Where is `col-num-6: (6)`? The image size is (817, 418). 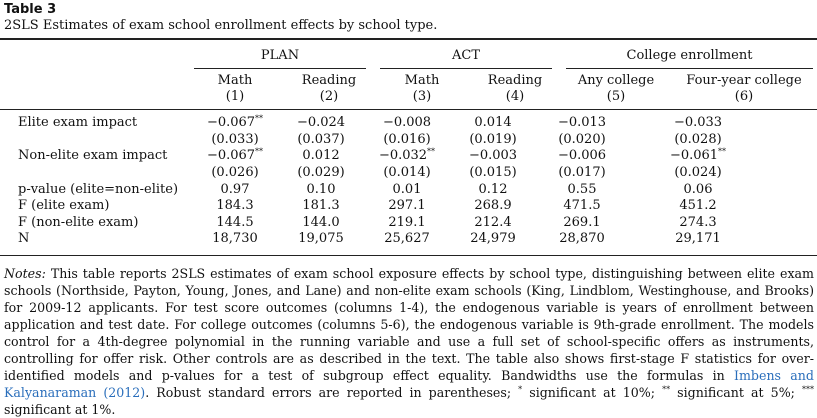
col-num-6: (6) is located at coordinates (744, 96).